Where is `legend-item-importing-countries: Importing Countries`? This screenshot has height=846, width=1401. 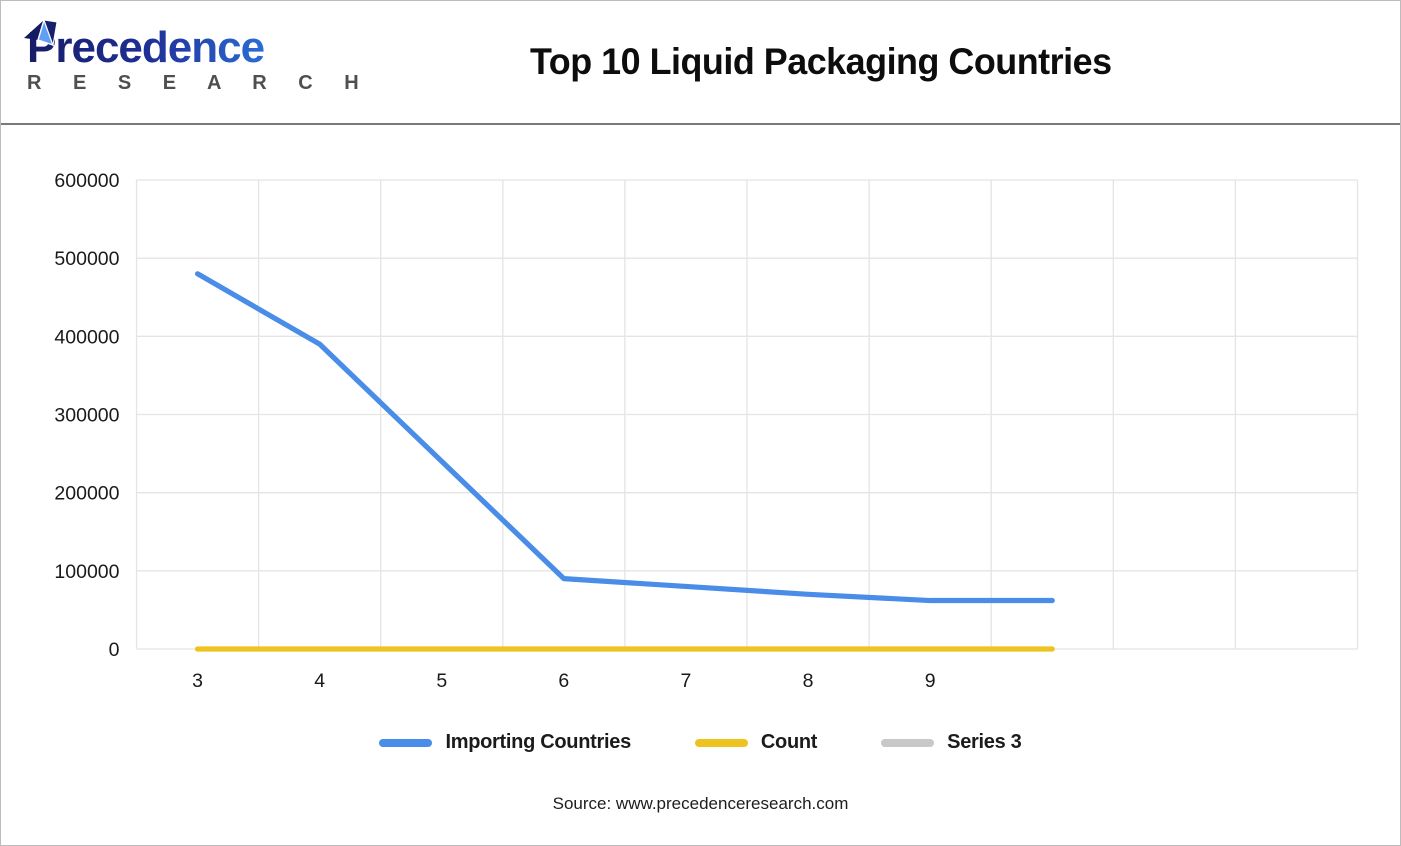 legend-item-importing-countries: Importing Countries is located at coordinates (505, 742).